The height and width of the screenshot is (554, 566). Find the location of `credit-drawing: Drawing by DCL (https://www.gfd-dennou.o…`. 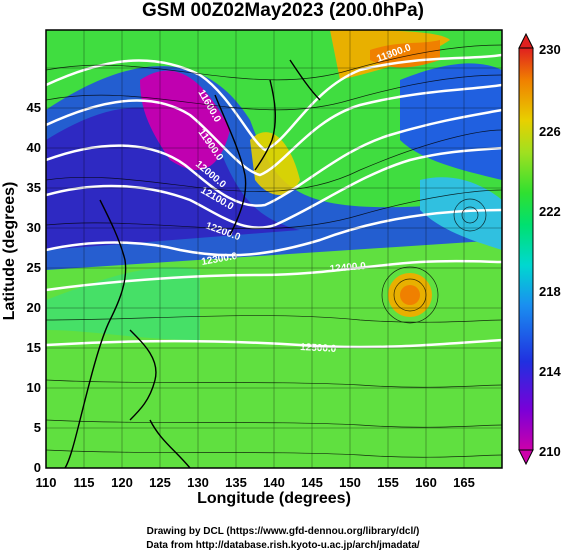

credit-drawing: Drawing by DCL (https://www.gfd-dennou.o… is located at coordinates (283, 531).